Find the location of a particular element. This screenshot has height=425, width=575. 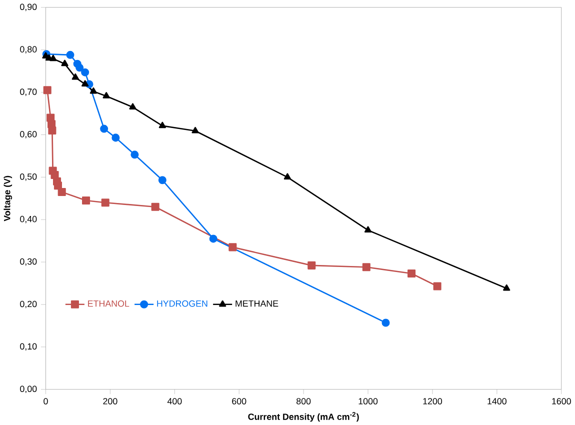

x-tick-label: 800 is located at coordinates (303, 401).